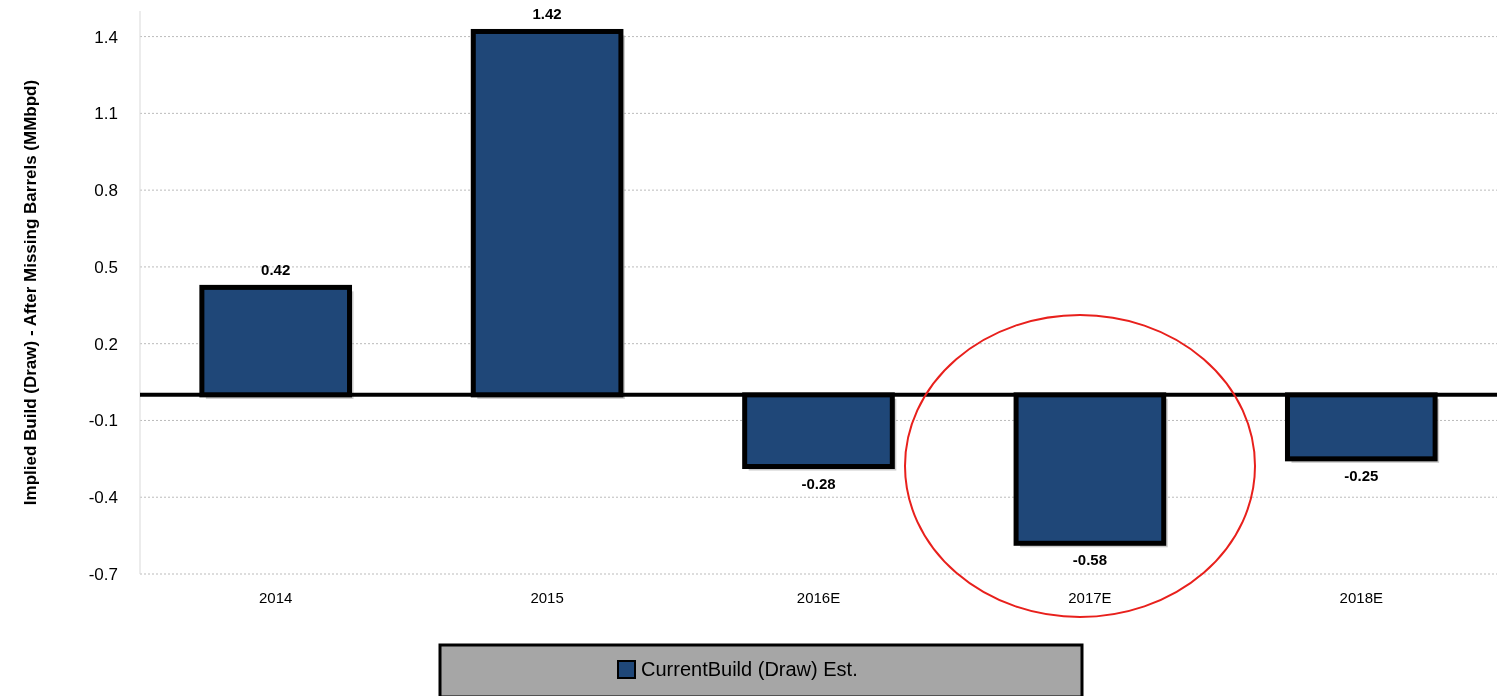  Describe the element at coordinates (103, 574) in the screenshot. I see `y-tick-label: -0.7` at that location.